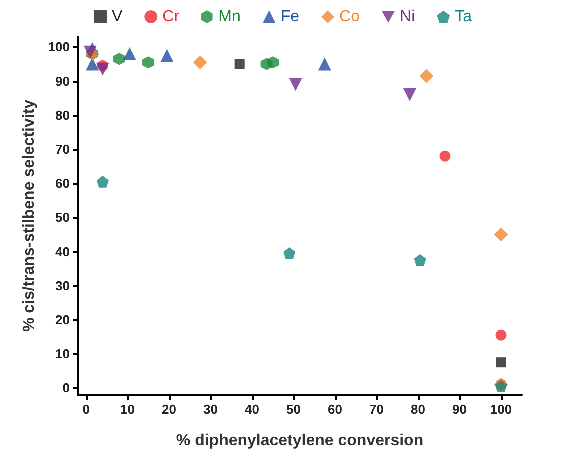 The image size is (566, 454). What do you see at coordinates (294, 409) in the screenshot?
I see `x-tick-label: 50` at bounding box center [294, 409].